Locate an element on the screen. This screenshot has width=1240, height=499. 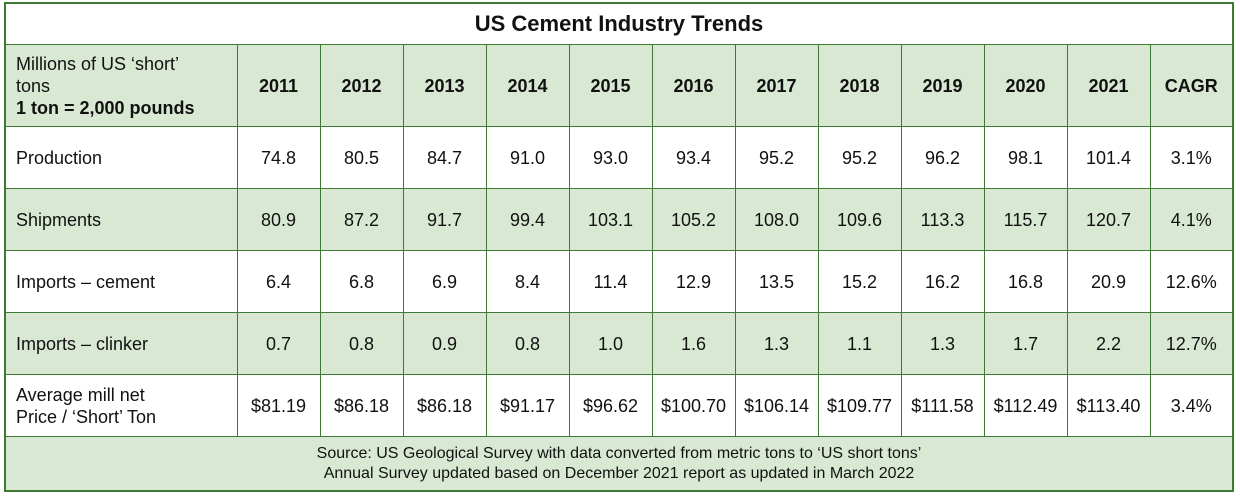
cell: 108.0 is located at coordinates (776, 219).